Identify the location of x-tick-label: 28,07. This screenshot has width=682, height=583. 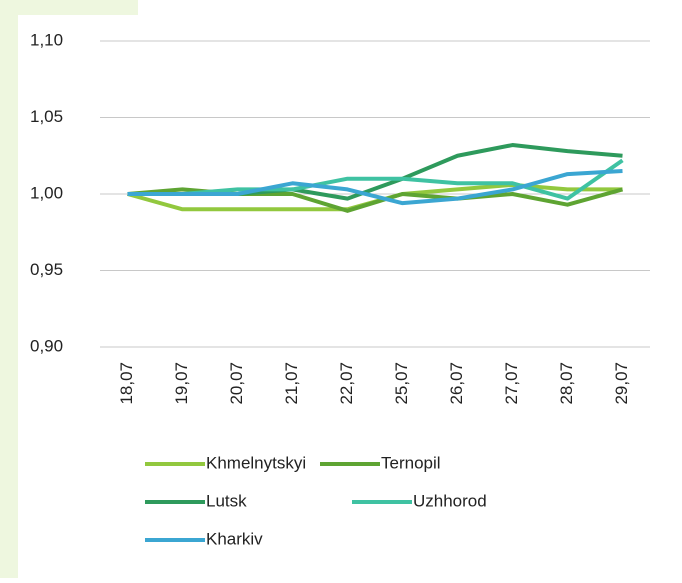
(566, 383).